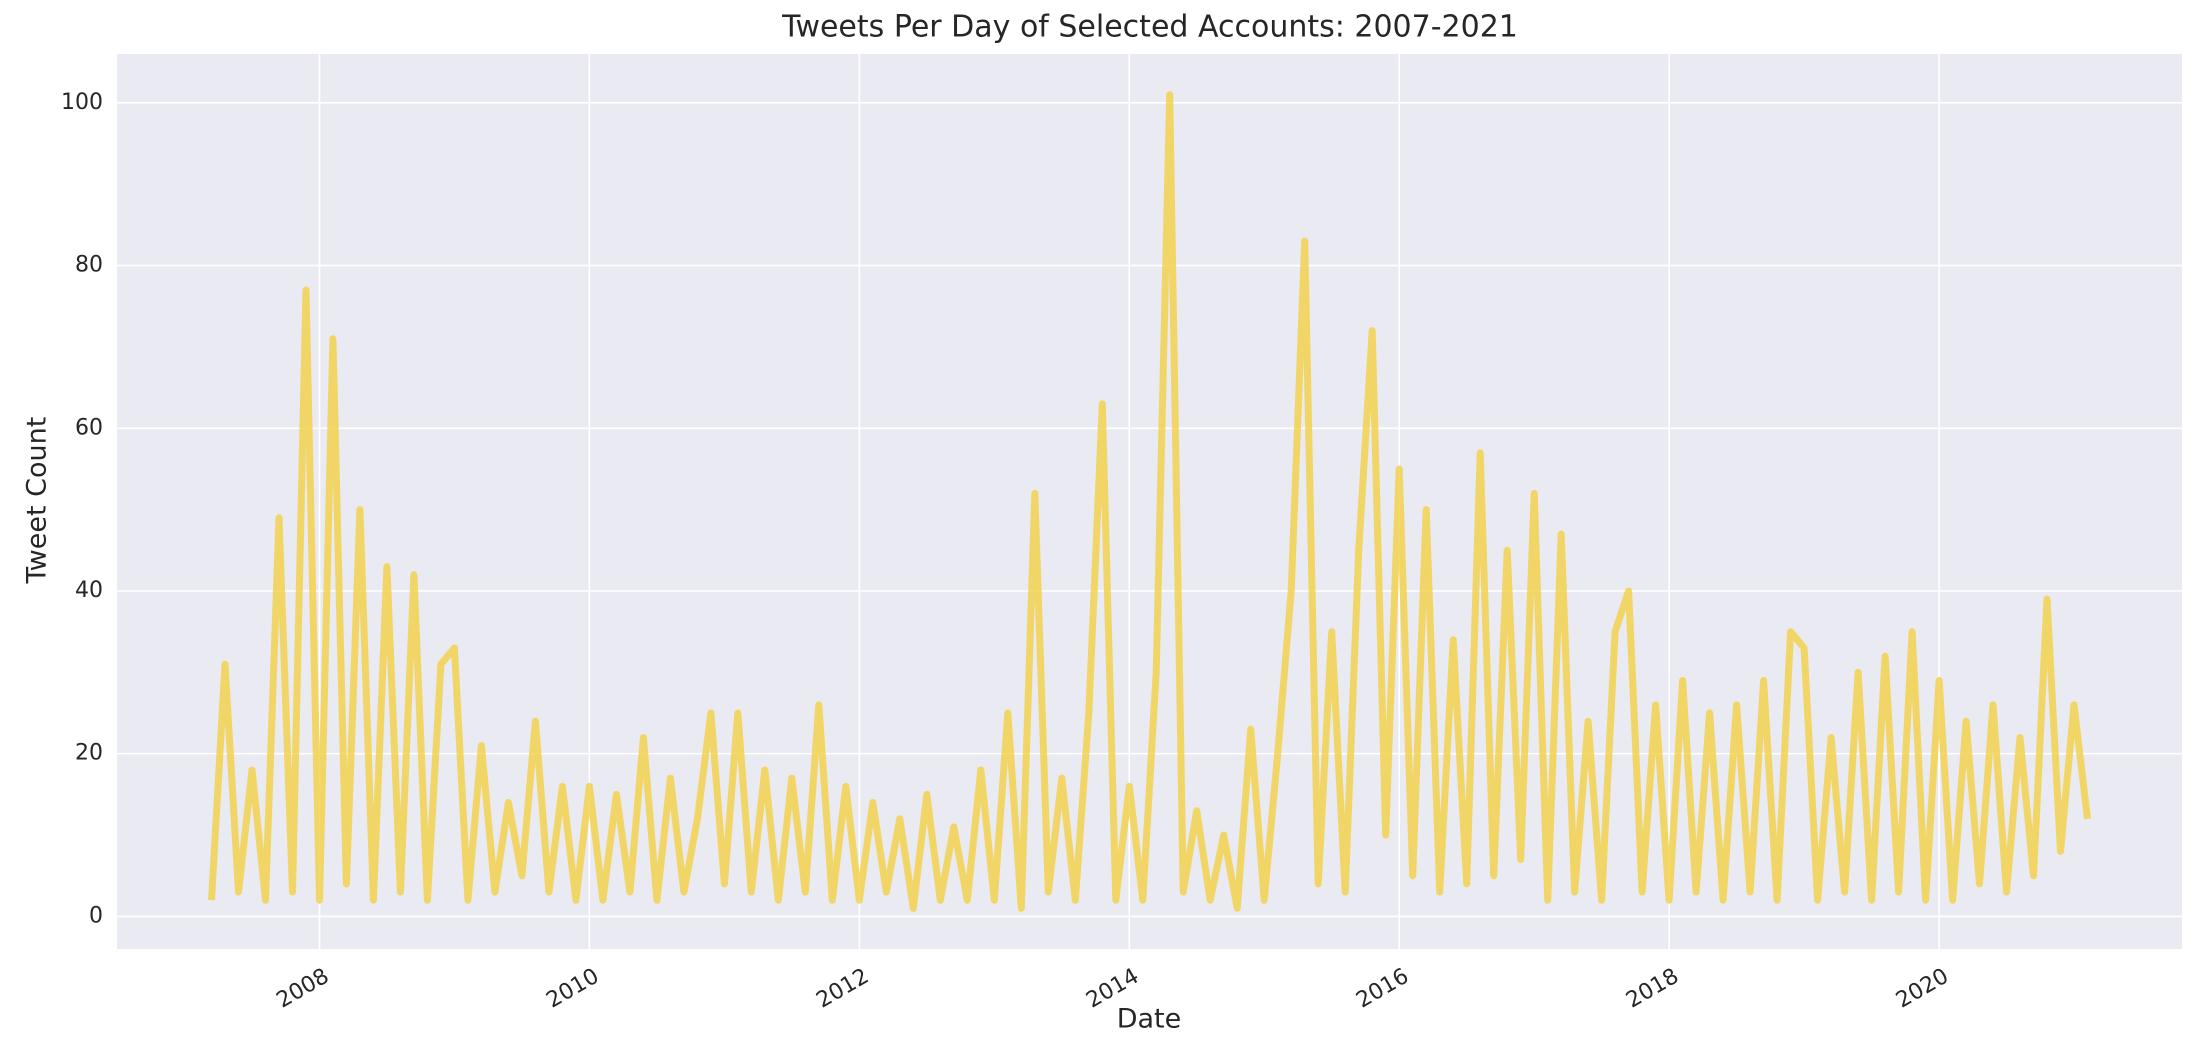 Image resolution: width=2200 pixels, height=1048 pixels. I want to click on x-tick-label: 2020, so click(1922, 989).